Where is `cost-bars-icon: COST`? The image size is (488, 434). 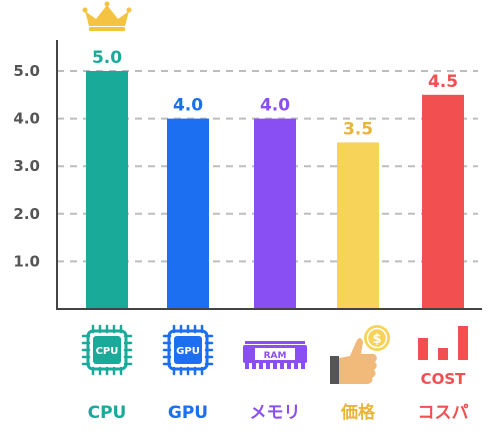 cost-bars-icon: COST is located at coordinates (443, 357).